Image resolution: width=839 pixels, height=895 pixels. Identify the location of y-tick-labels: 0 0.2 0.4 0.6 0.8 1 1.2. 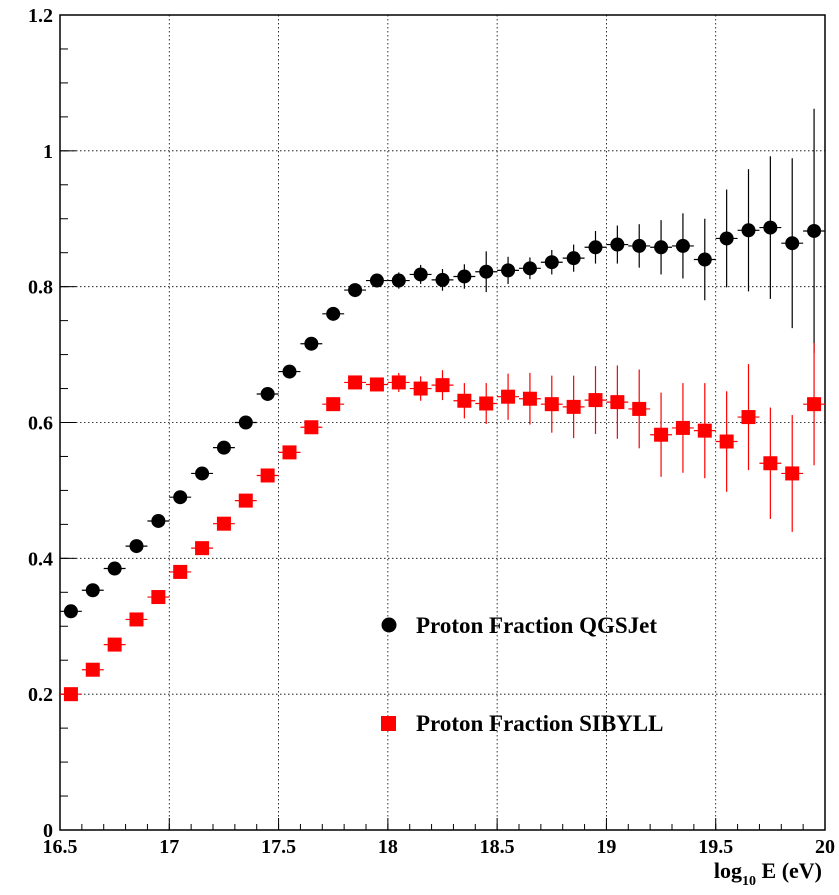
(40, 423).